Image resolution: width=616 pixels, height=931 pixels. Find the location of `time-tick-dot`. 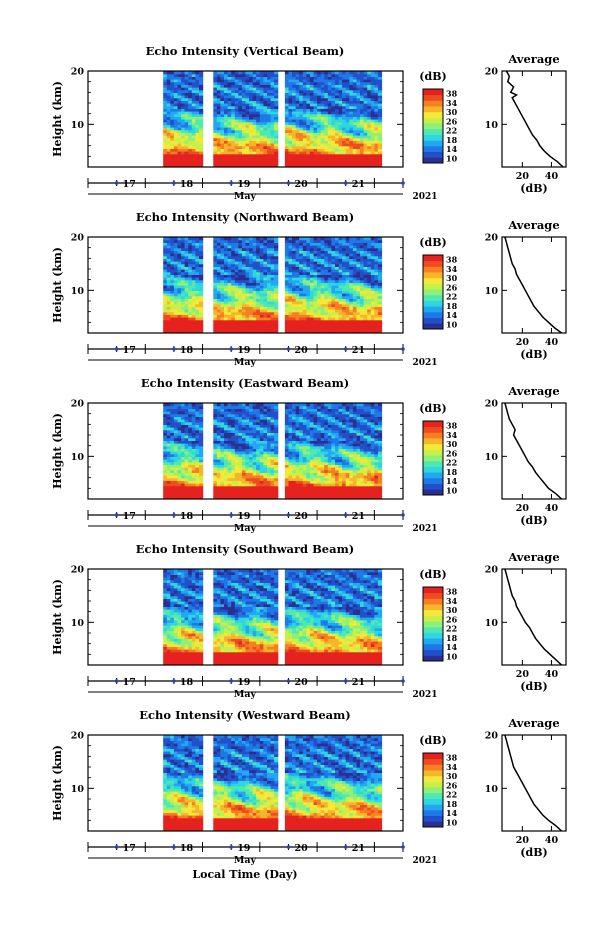

time-tick-dot is located at coordinates (345, 183).